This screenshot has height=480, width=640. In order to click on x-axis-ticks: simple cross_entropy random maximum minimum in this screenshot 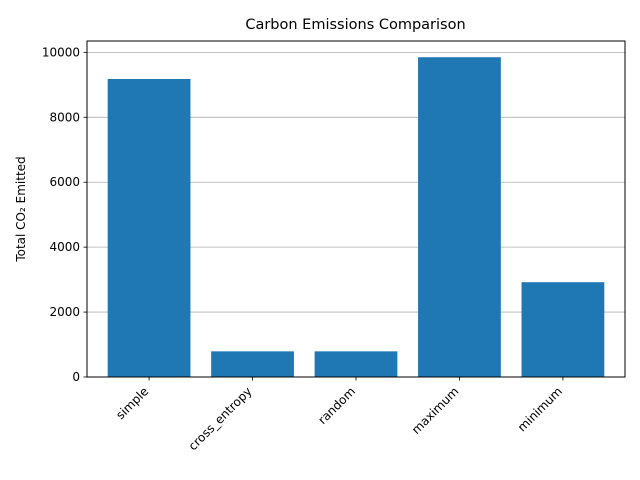, I will do `click(339, 415)`.